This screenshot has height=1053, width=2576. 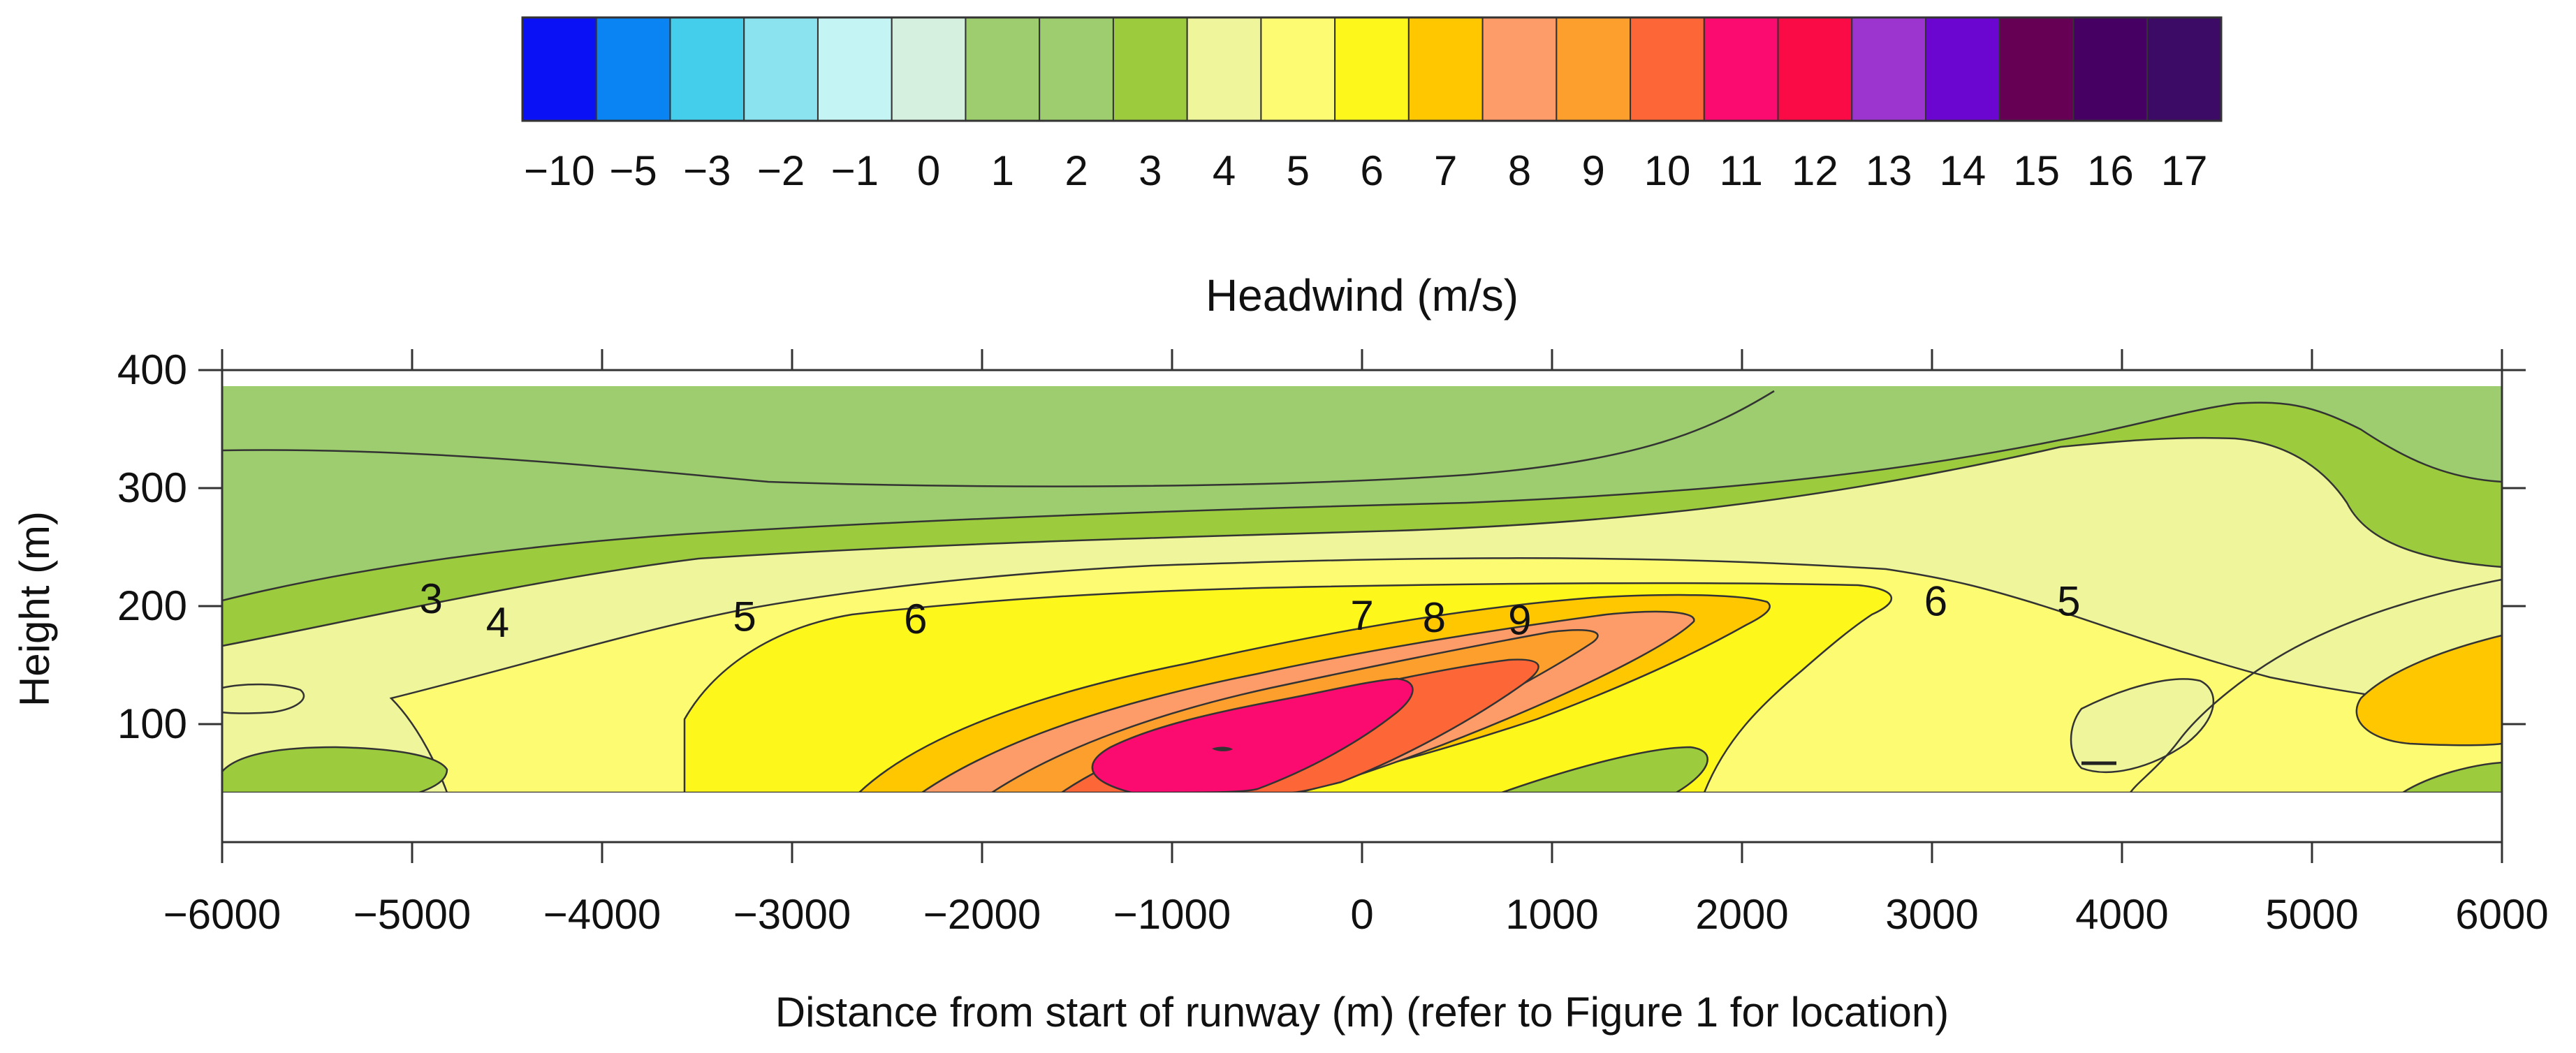 I want to click on region-level-3-lower-left, so click(x=335, y=769).